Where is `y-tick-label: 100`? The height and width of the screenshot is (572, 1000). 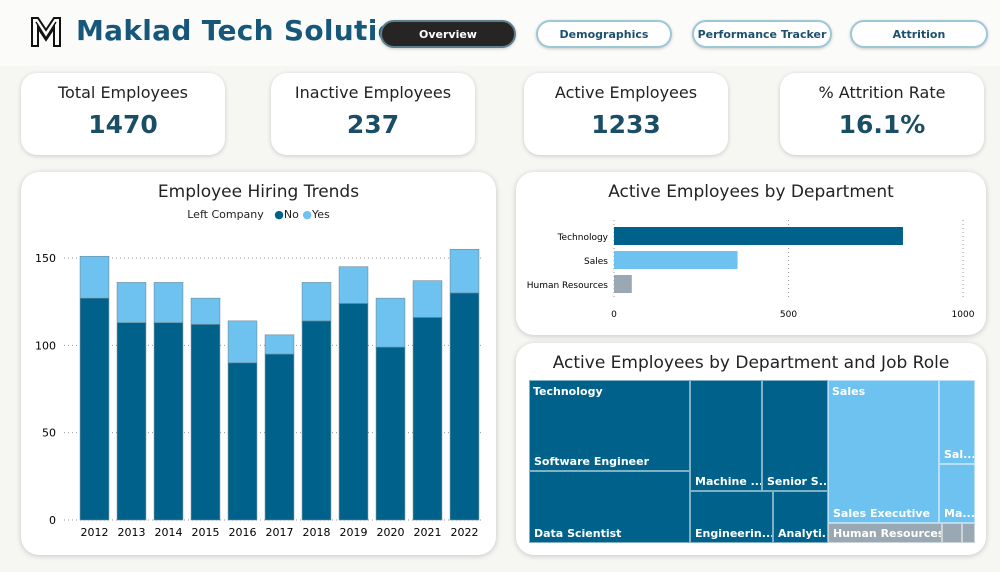
y-tick-label: 100 is located at coordinates (45, 345).